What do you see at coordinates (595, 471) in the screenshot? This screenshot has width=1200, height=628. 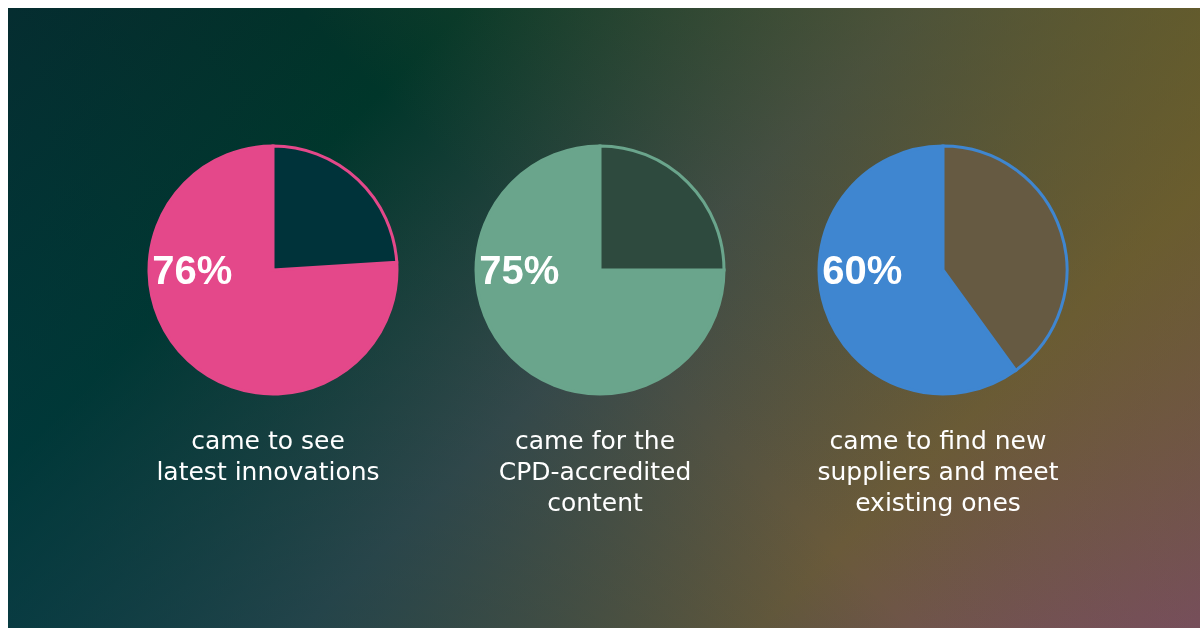 I see `text: came for the CPD-accredited content` at bounding box center [595, 471].